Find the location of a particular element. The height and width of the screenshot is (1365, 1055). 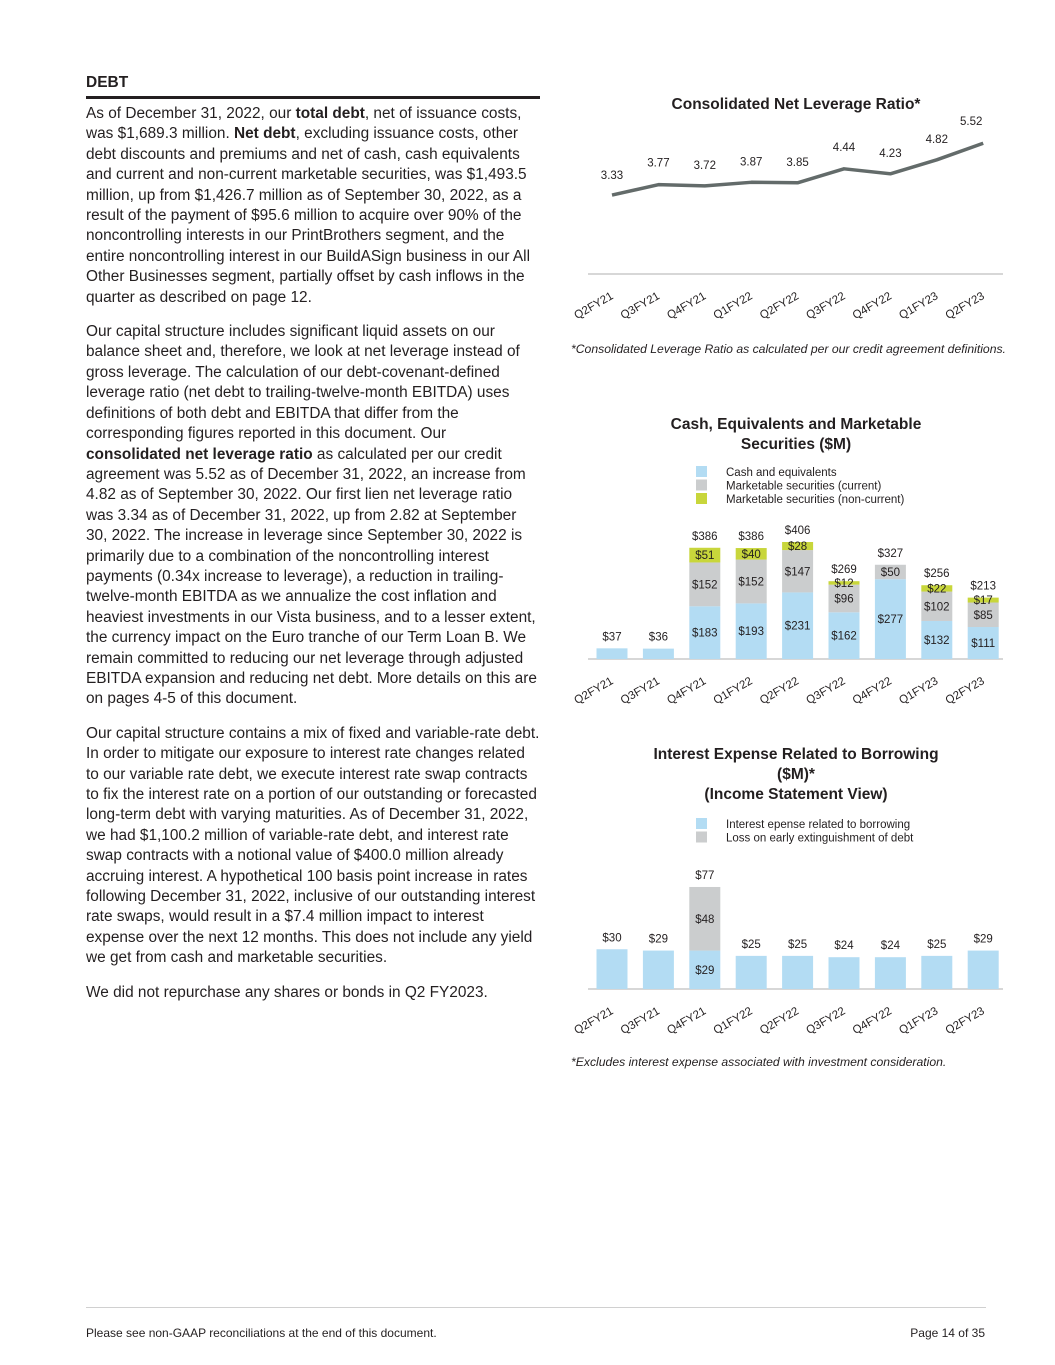

segment-label: $231 is located at coordinates (798, 627).